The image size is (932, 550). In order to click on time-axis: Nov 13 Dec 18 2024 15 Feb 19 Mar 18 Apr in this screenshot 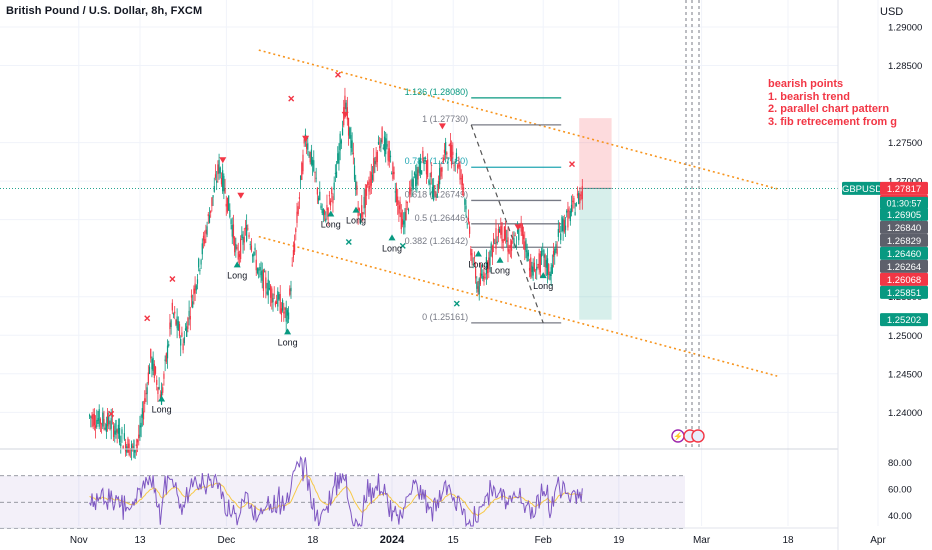, I will do `click(443, 536)`.